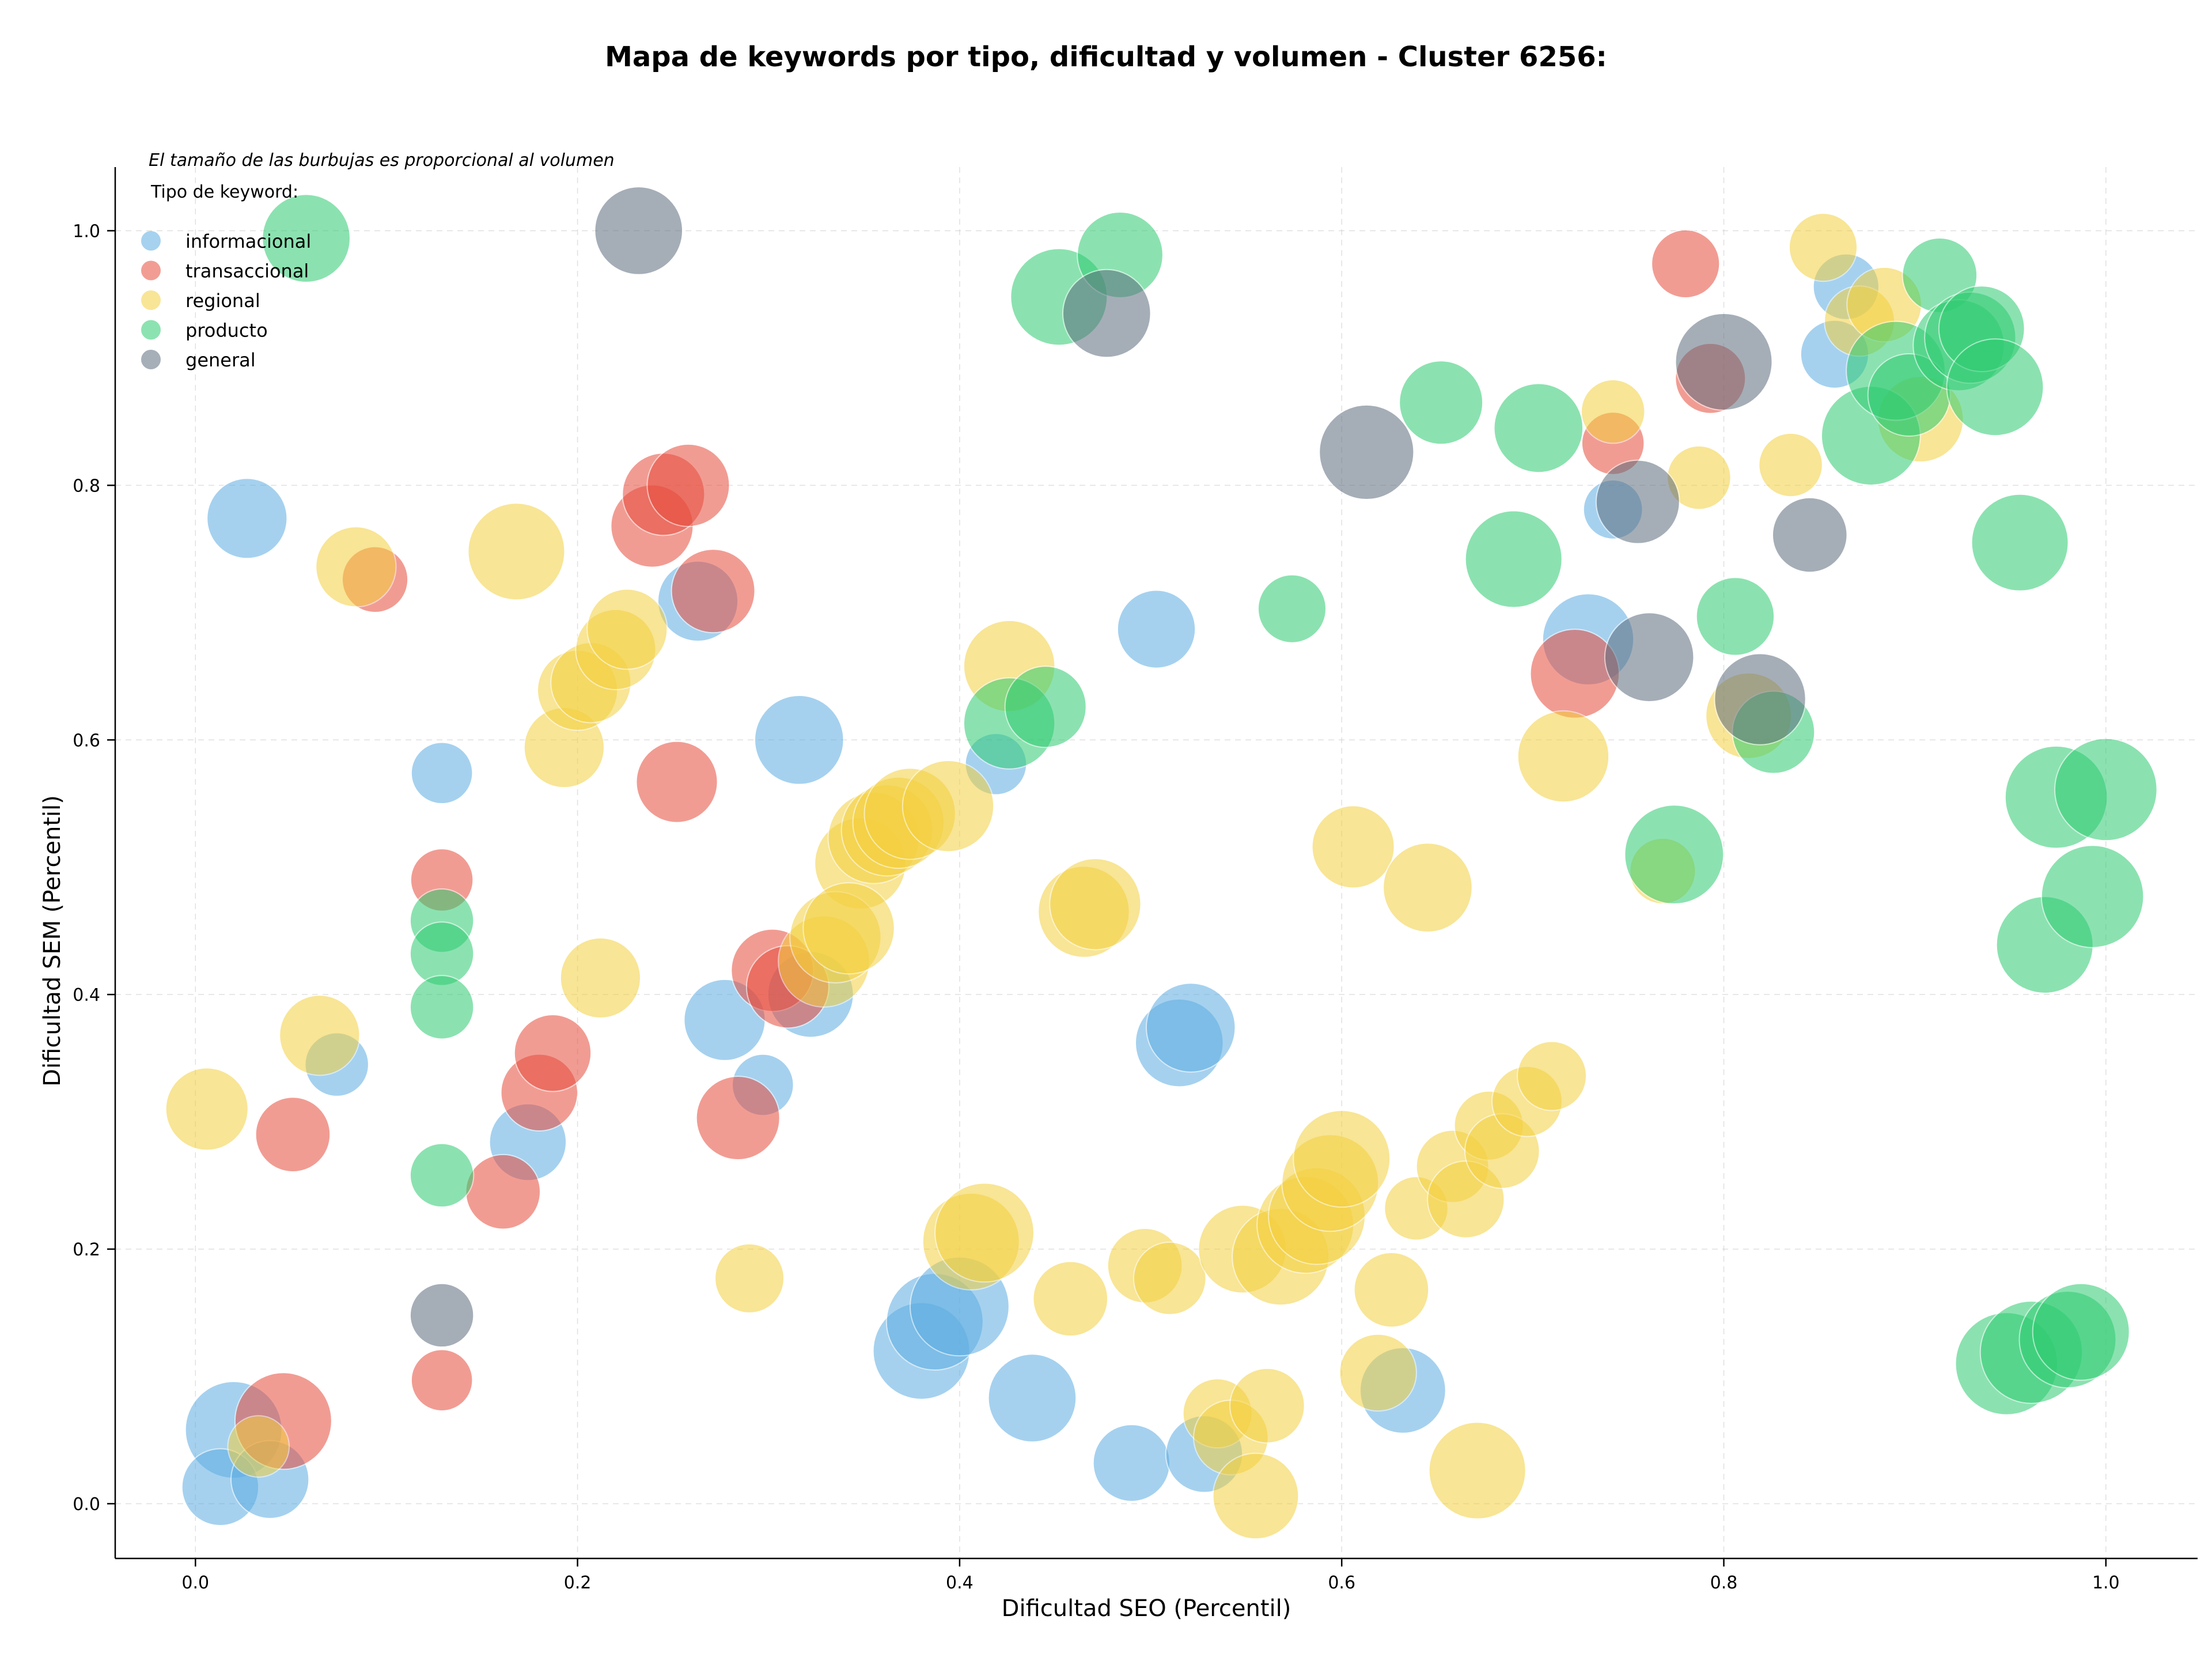 The height and width of the screenshot is (1661, 2212). Describe the element at coordinates (86, 231) in the screenshot. I see `y-tick-label: 1.0` at that location.